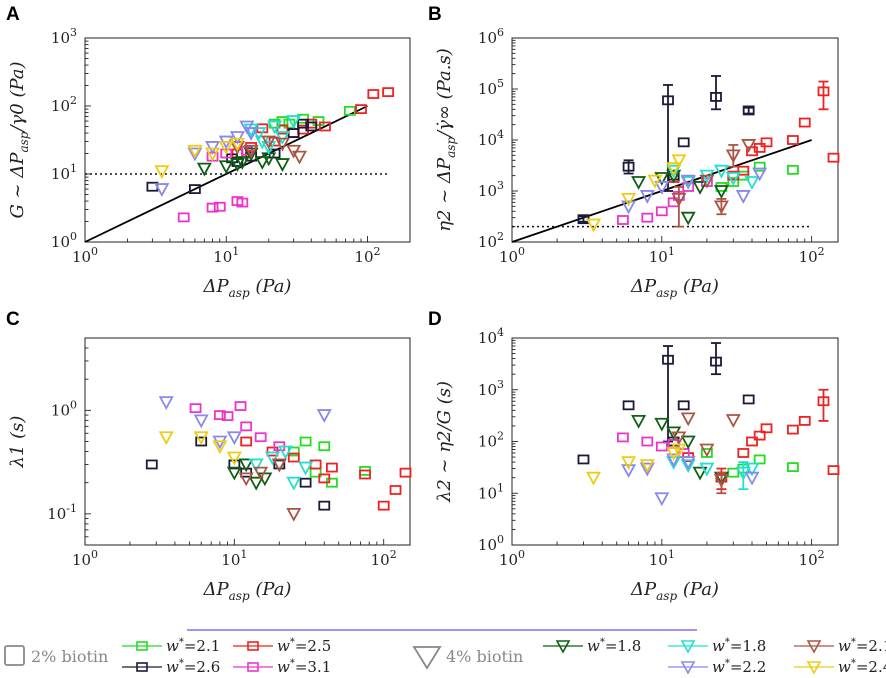 This screenshot has height=678, width=886. I want to click on legend-label: w*=3.1, so click(304, 667).